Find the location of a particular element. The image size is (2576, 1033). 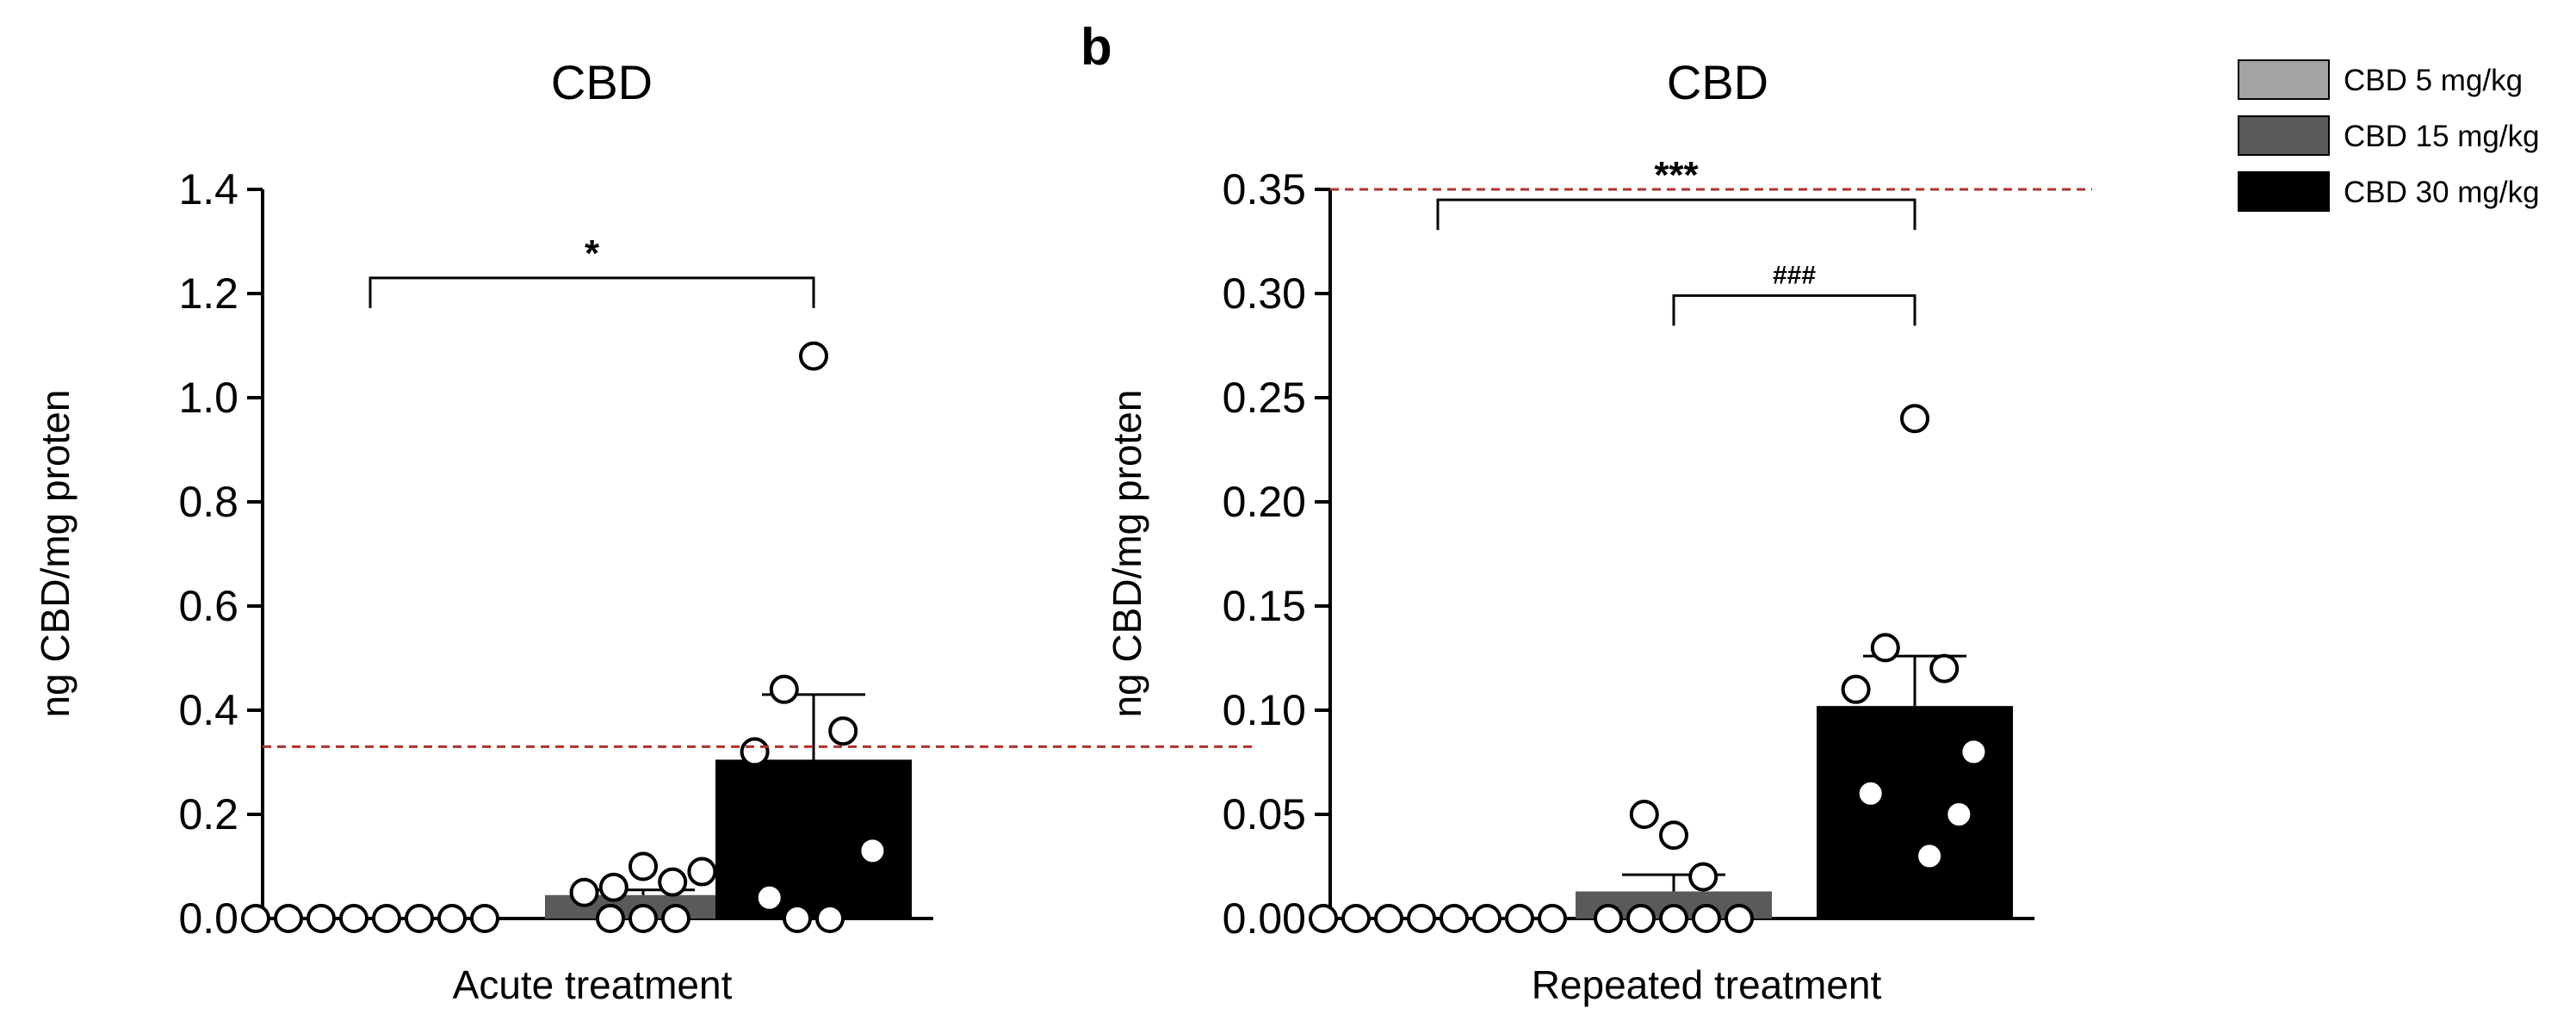

significance-label: * is located at coordinates (592, 253).